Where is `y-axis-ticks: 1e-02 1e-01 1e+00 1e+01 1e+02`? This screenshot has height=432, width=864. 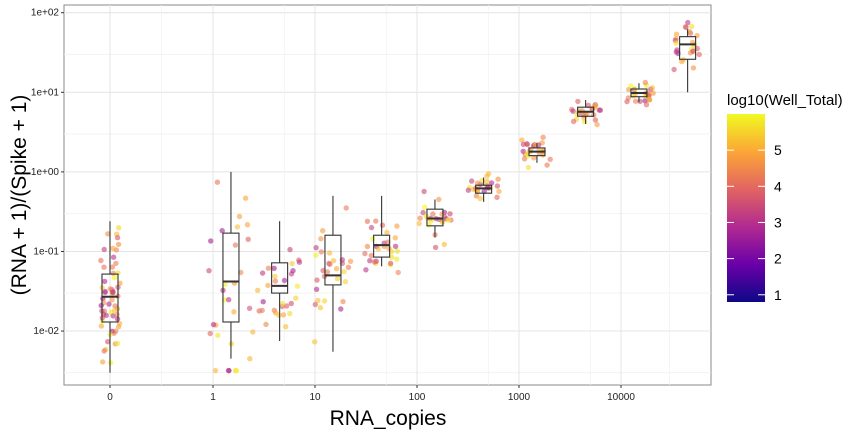
y-axis-ticks: 1e-02 1e-01 1e+00 1e+01 1e+02 is located at coordinates (47, 172).